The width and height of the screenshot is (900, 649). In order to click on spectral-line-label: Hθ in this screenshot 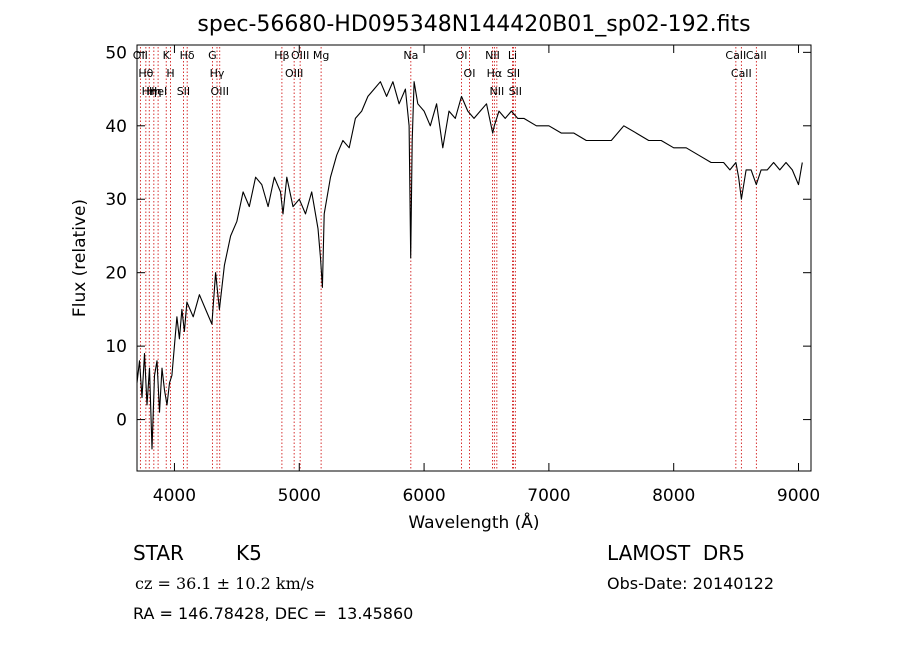, I will do `click(145, 73)`.